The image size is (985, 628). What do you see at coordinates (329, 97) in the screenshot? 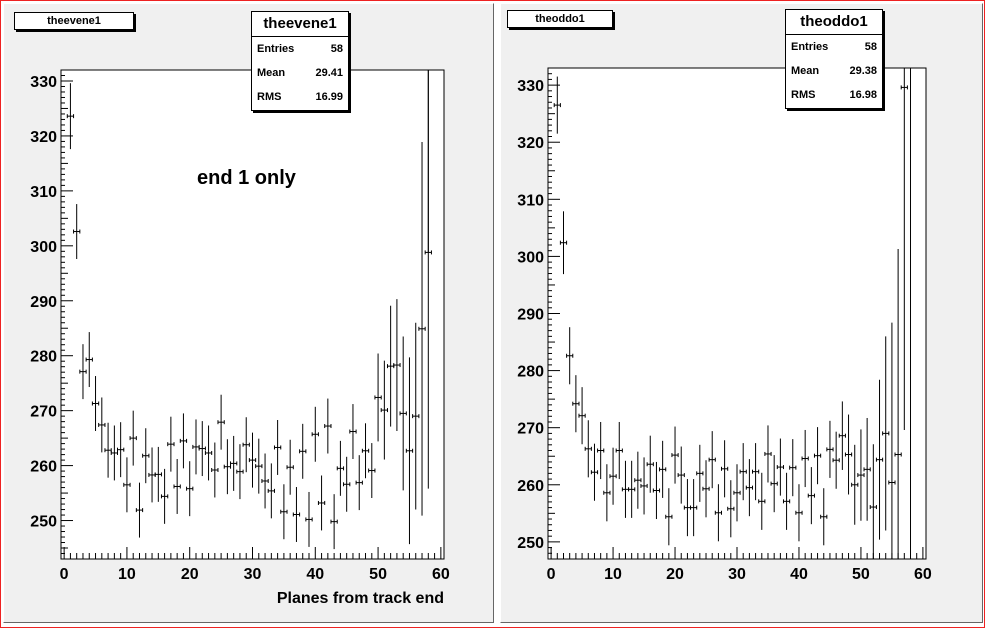
I see `left-stats-rms-value: 16.99` at bounding box center [329, 97].